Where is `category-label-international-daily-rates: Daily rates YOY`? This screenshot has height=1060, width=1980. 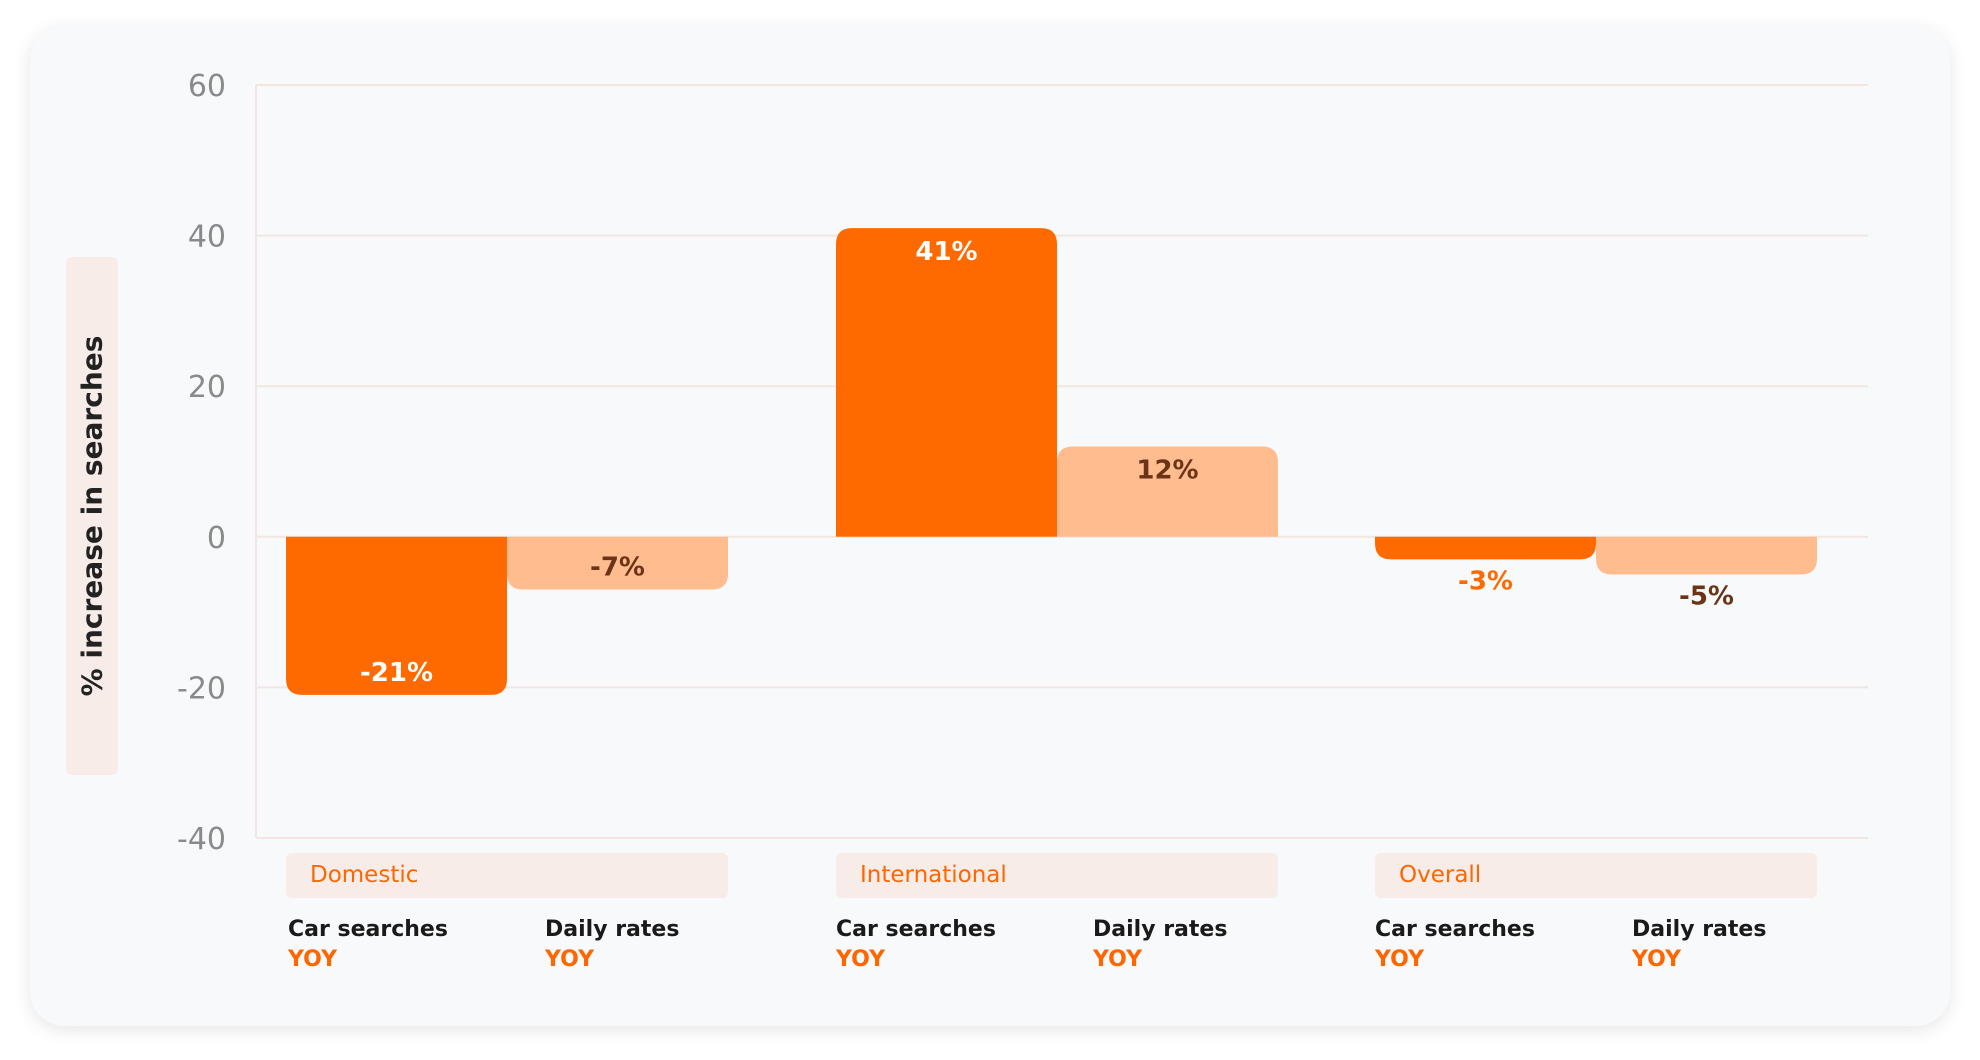 category-label-international-daily-rates: Daily rates YOY is located at coordinates (1160, 945).